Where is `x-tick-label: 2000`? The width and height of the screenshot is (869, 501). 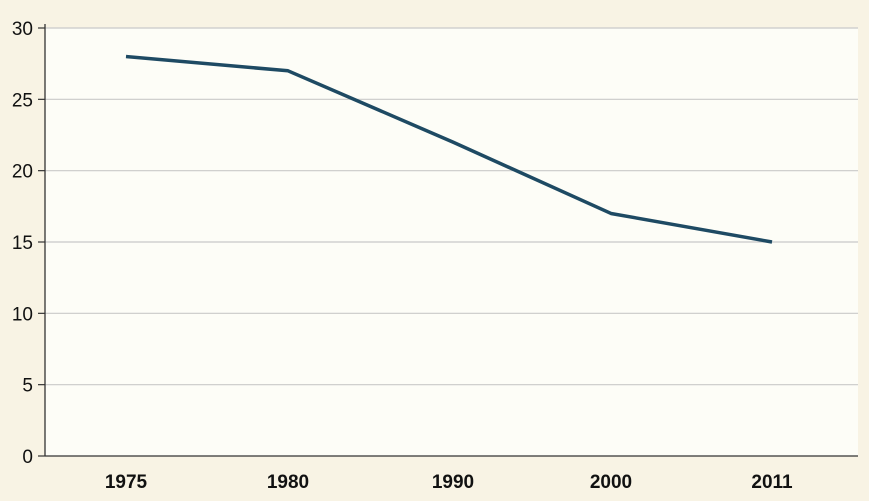 x-tick-label: 2000 is located at coordinates (611, 482).